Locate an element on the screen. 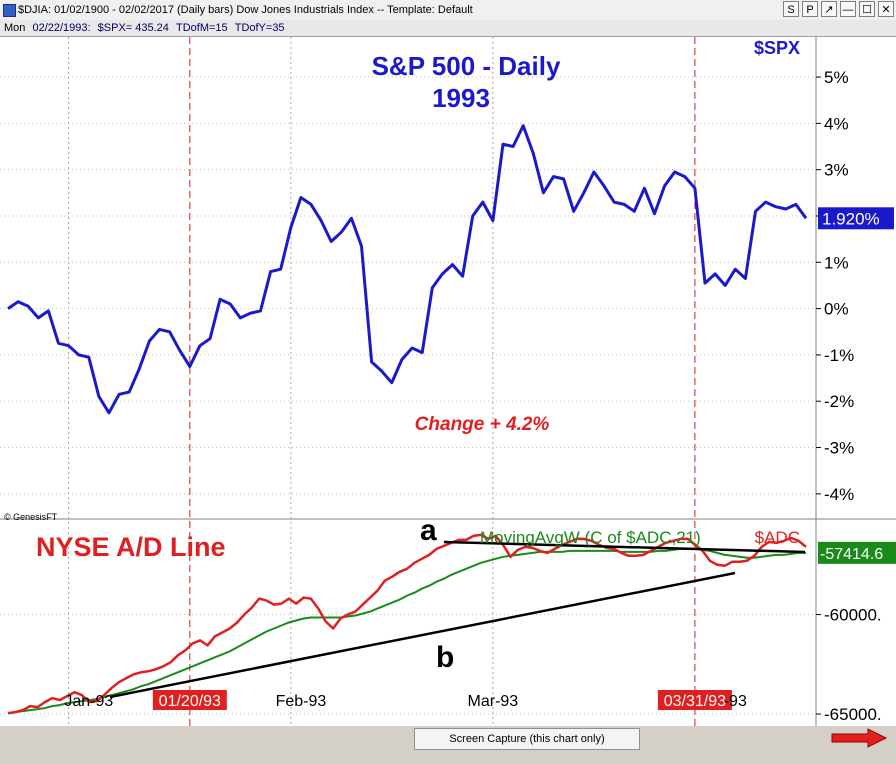 Image resolution: width=896 pixels, height=764 pixels. info-tdofy: TDofY=35 is located at coordinates (259, 28).